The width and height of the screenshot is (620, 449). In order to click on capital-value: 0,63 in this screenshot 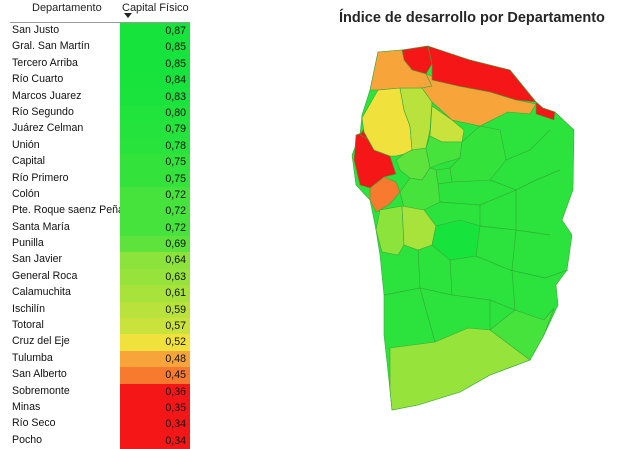, I will do `click(155, 277)`.